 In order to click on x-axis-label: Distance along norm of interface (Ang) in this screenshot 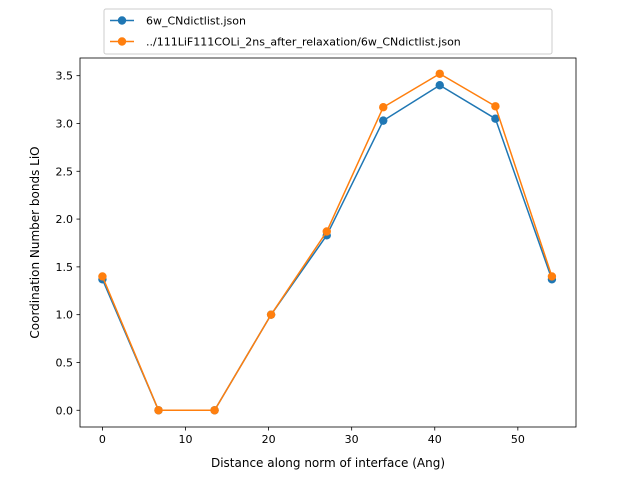, I will do `click(328, 463)`.